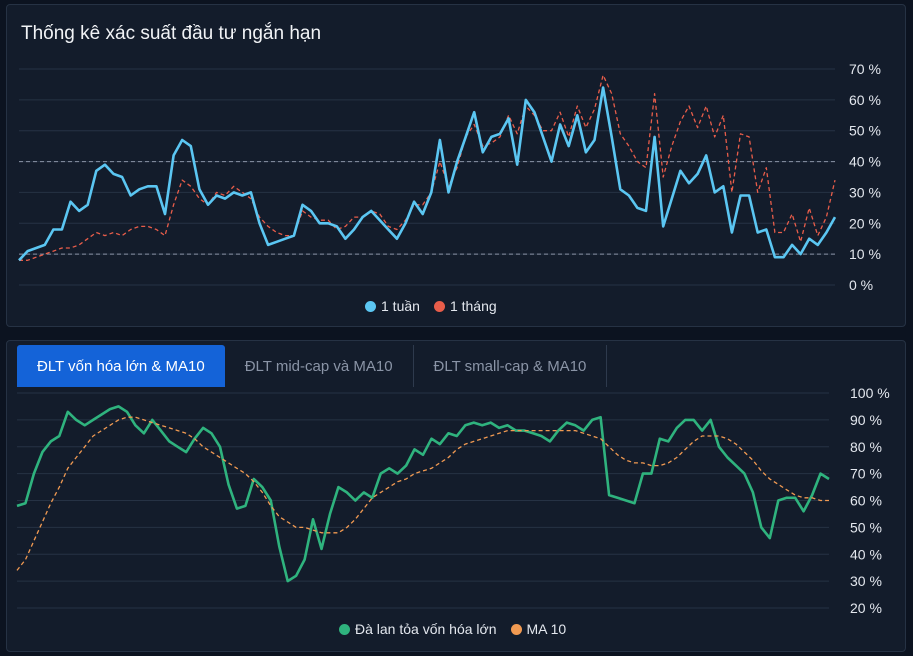  Describe the element at coordinates (511, 366) in the screenshot. I see `tab-small-cap: ĐLT small-cap & MA10` at that location.